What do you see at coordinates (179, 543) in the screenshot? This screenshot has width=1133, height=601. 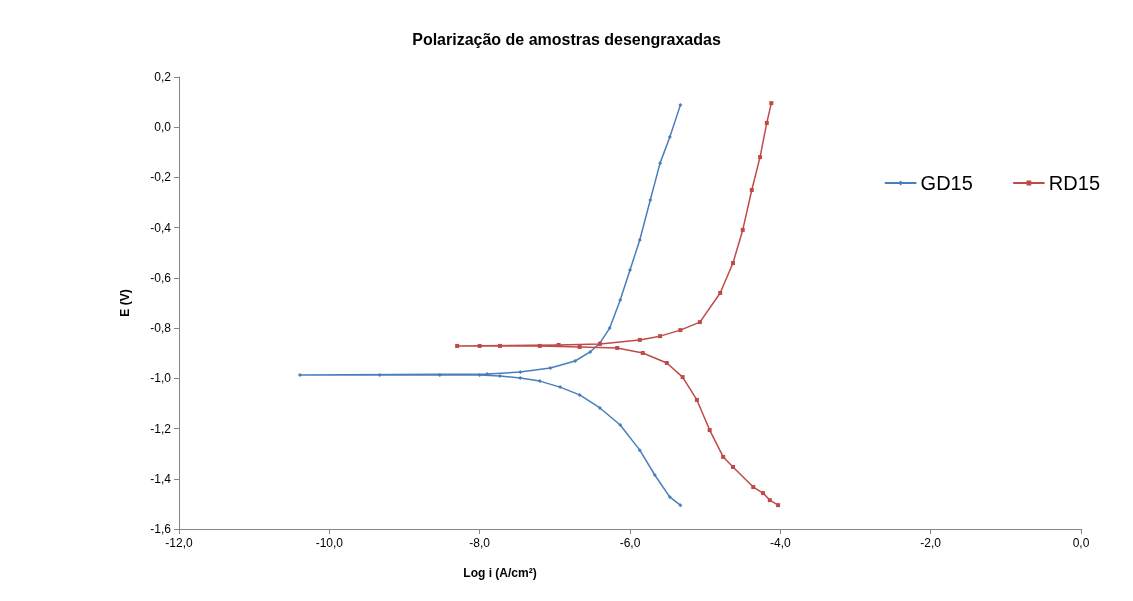 I see `x-tick-label: -12,0` at bounding box center [179, 543].